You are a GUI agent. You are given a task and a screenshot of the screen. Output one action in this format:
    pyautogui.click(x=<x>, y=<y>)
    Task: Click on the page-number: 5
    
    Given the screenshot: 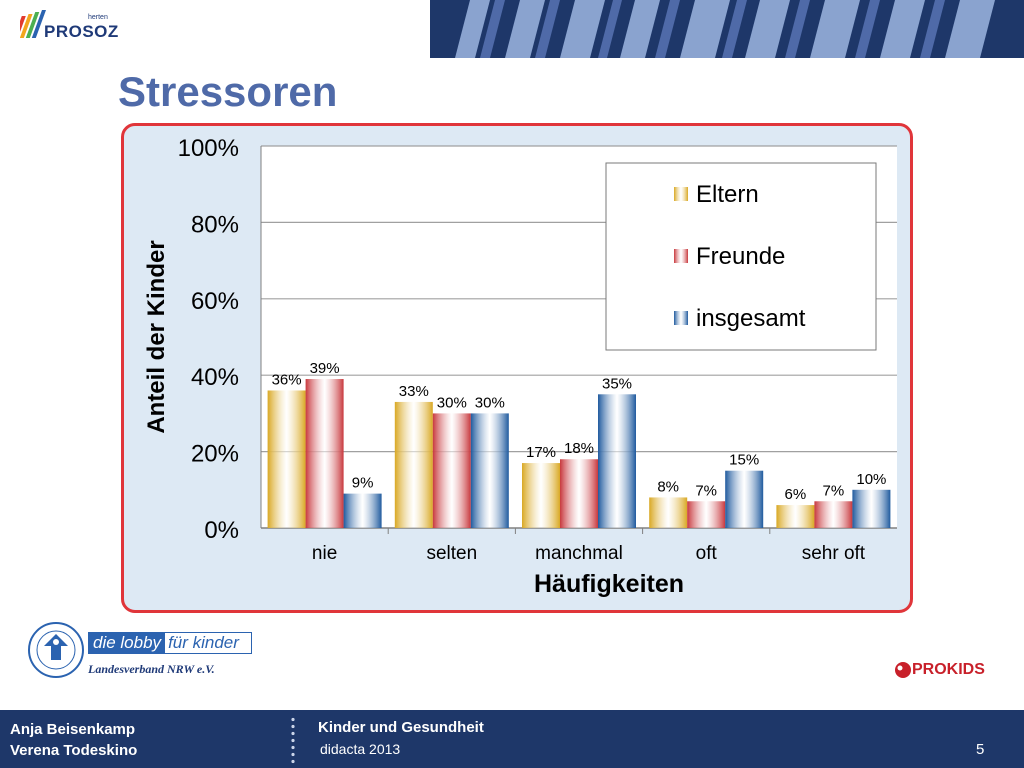 What is the action you would take?
    pyautogui.click(x=980, y=749)
    